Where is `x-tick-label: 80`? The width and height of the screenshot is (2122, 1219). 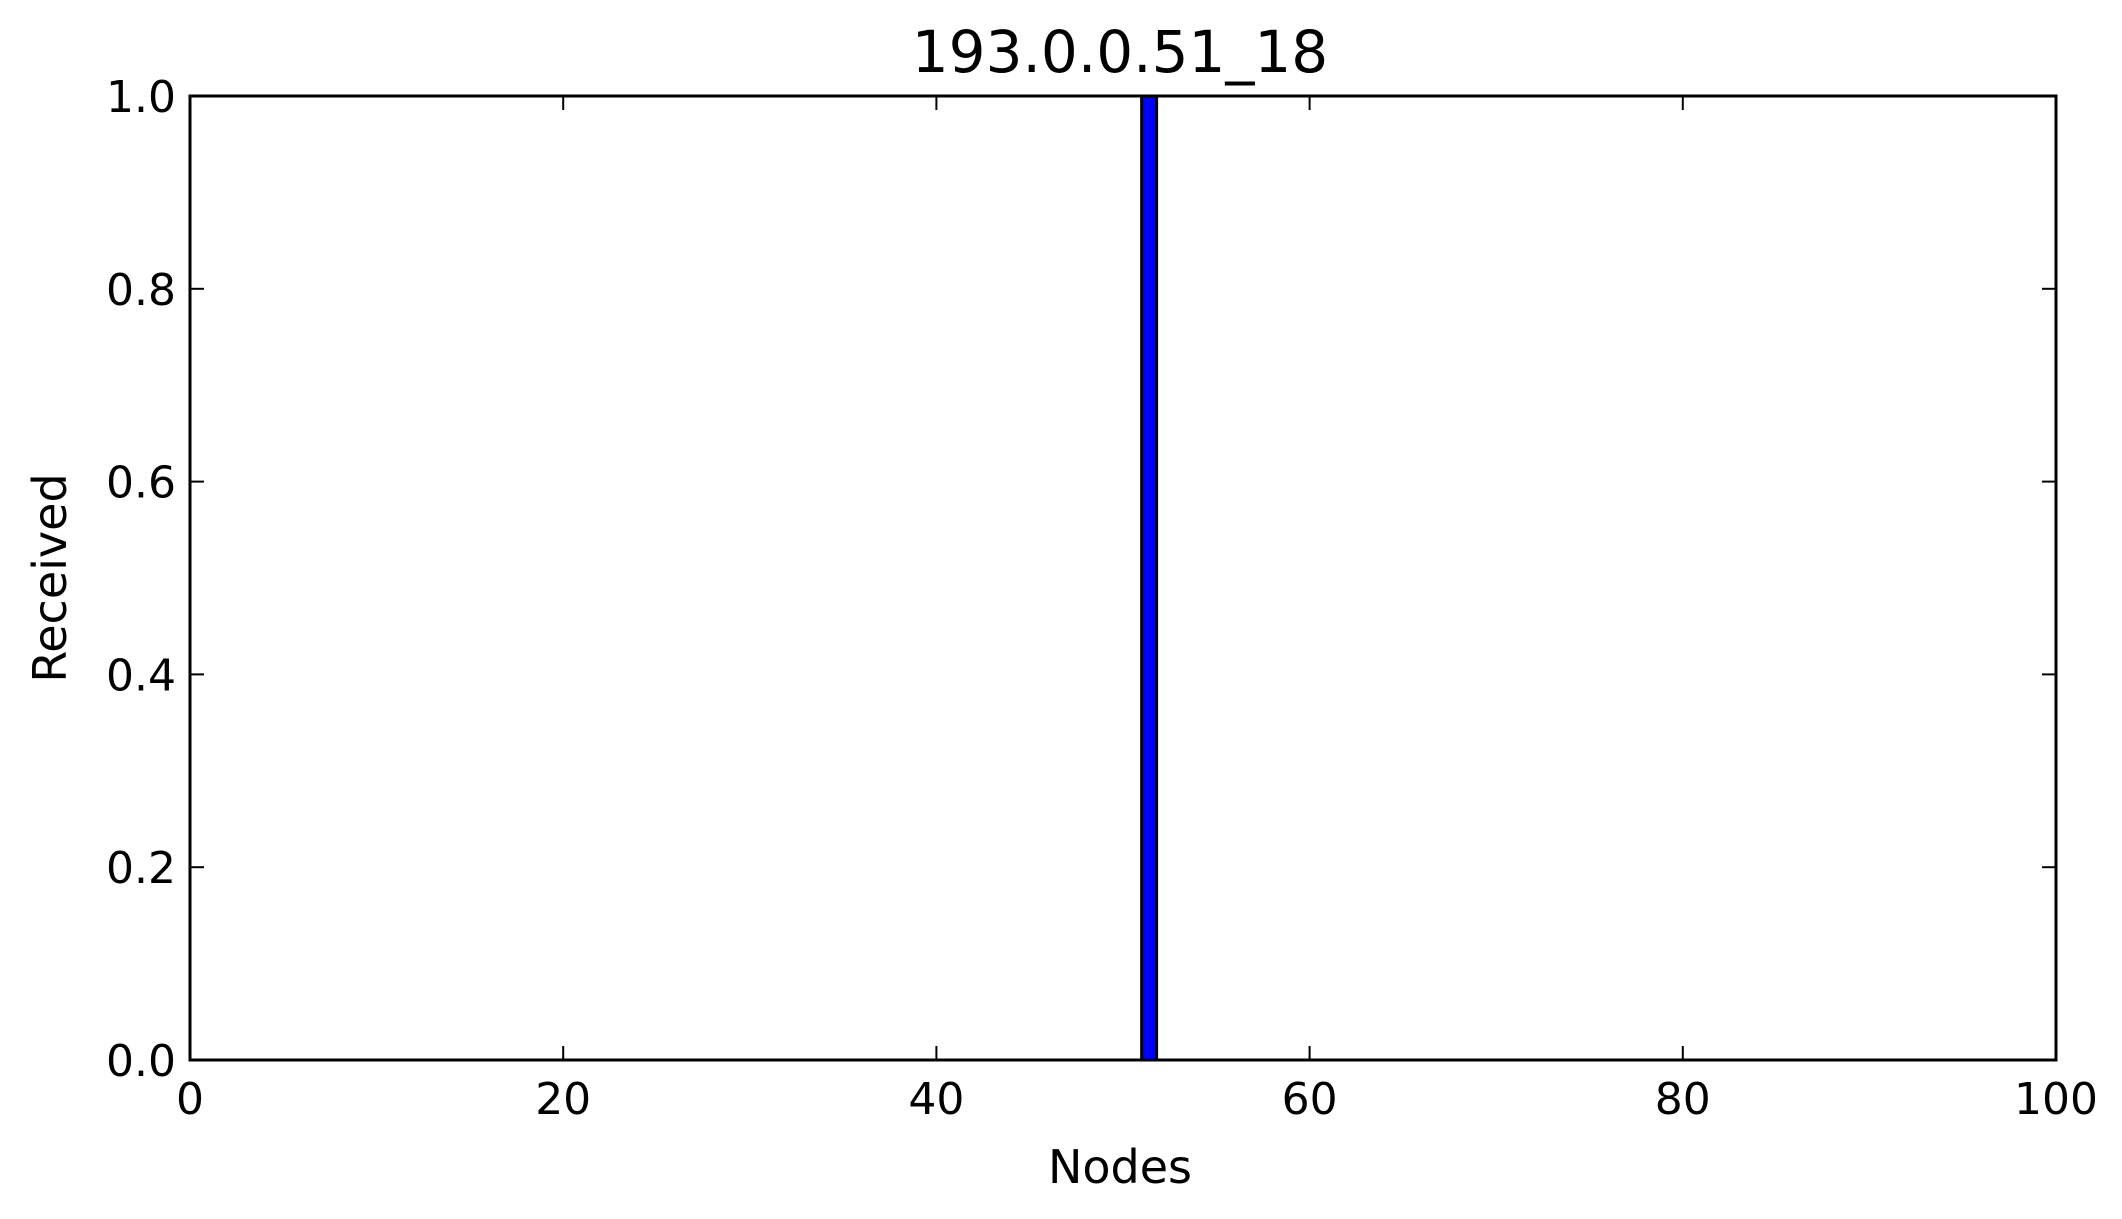
x-tick-label: 80 is located at coordinates (1683, 1099).